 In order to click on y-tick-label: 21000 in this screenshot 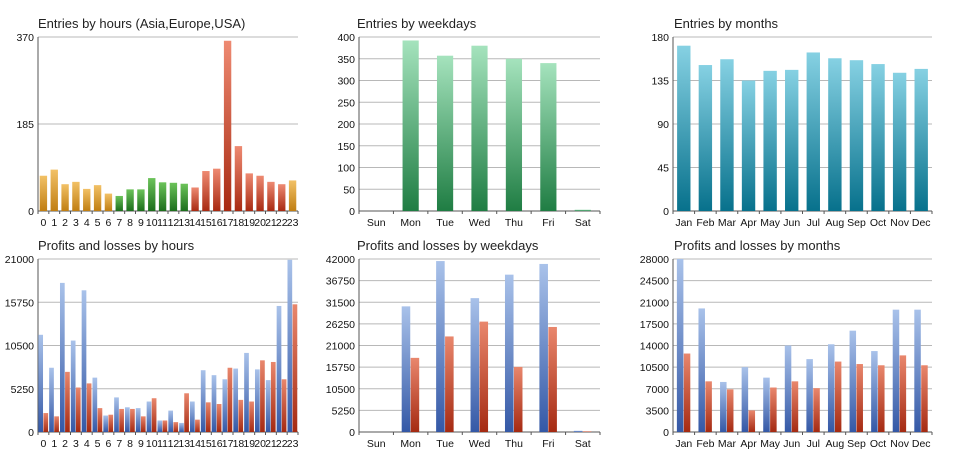, I will do `click(654, 303)`.